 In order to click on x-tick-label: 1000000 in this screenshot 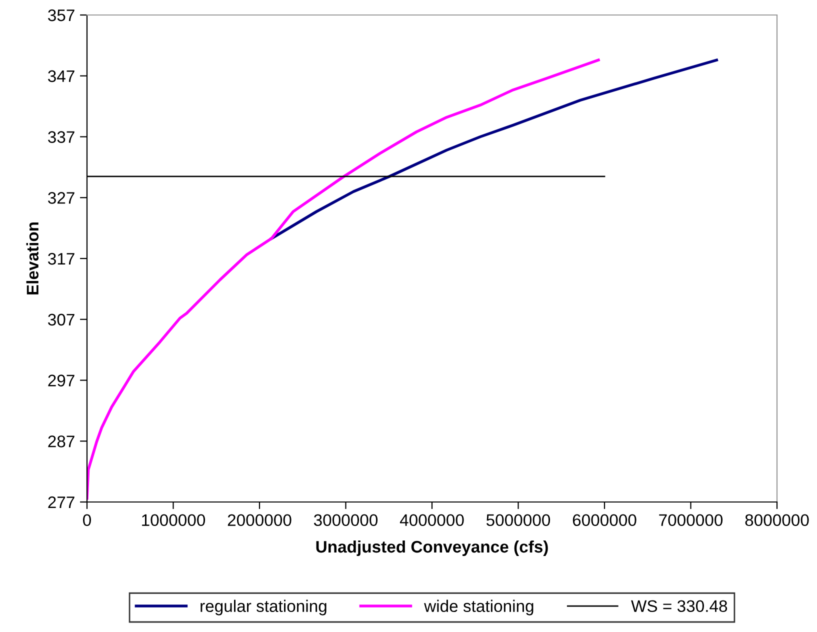, I will do `click(174, 520)`.